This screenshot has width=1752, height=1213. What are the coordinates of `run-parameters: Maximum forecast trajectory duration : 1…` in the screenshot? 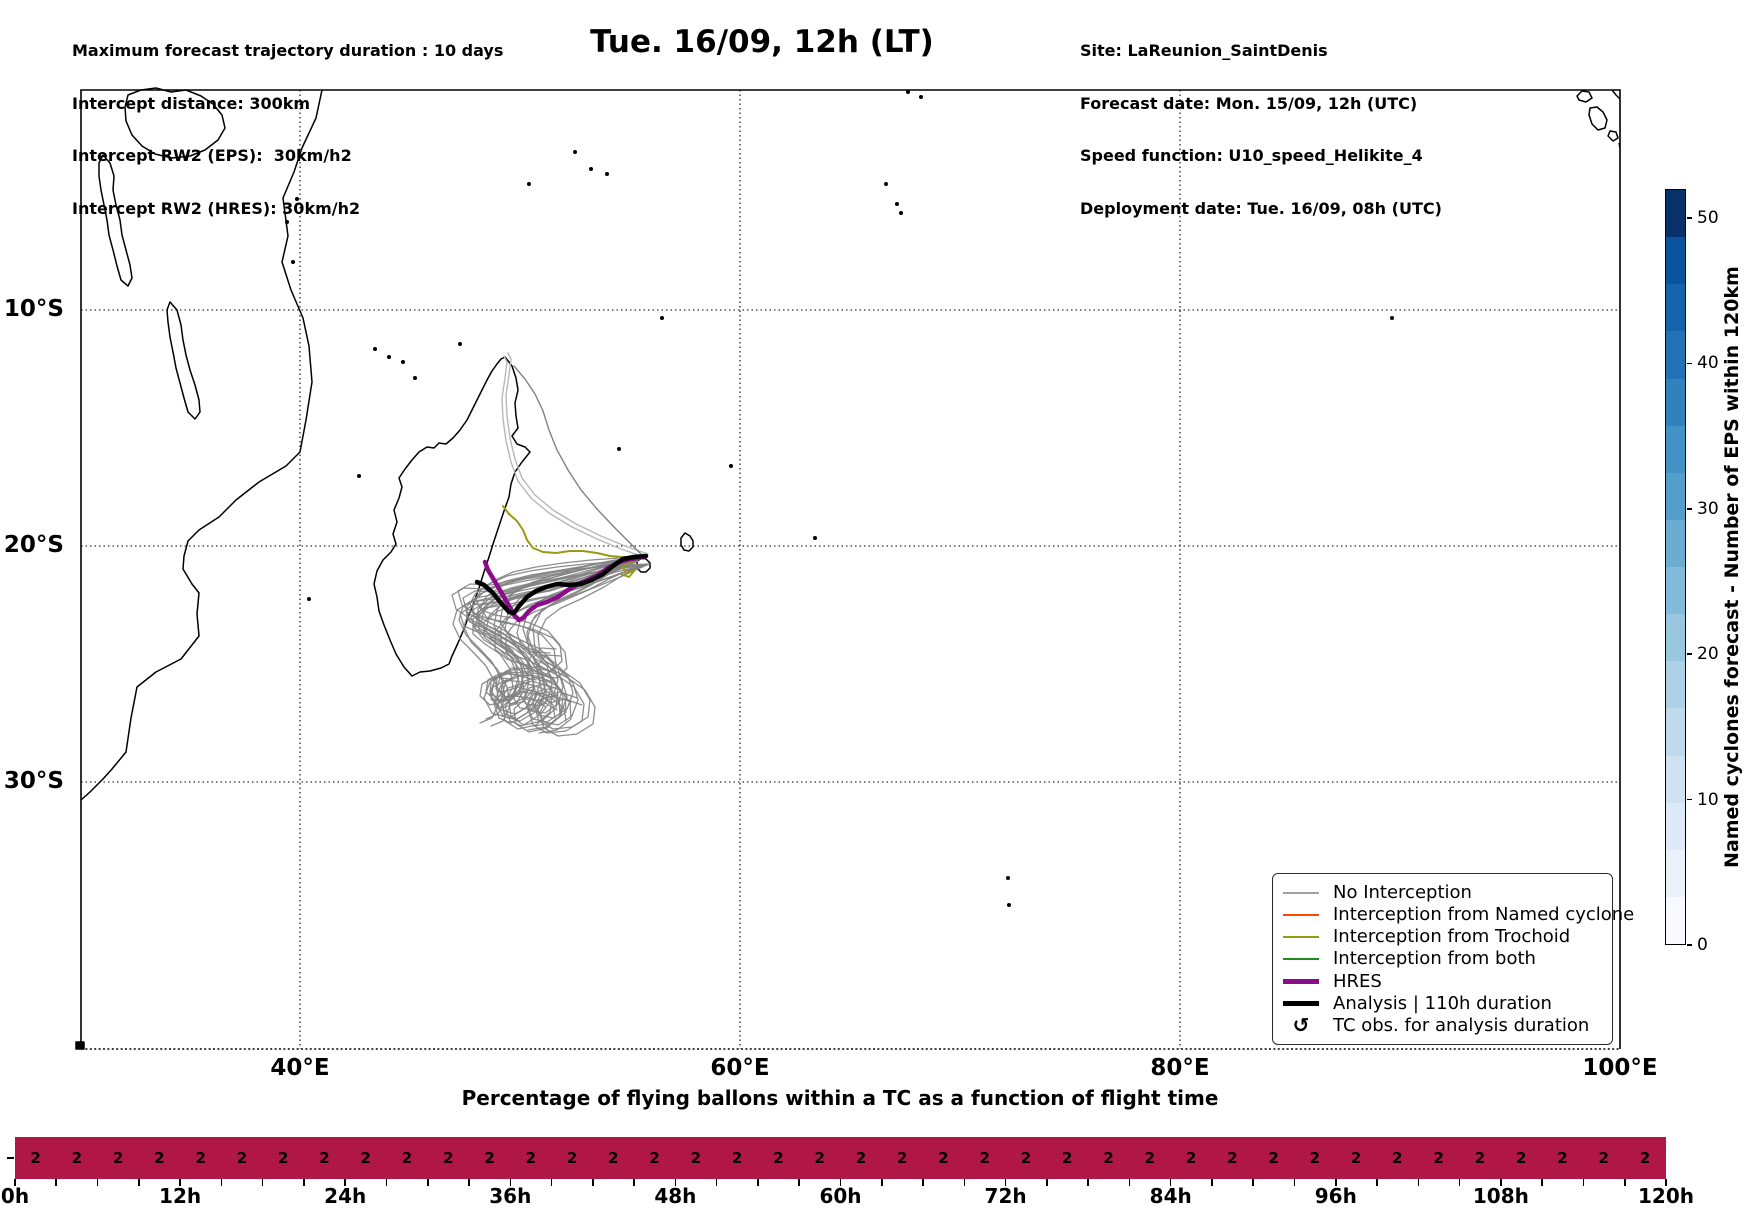 It's located at (287, 129).